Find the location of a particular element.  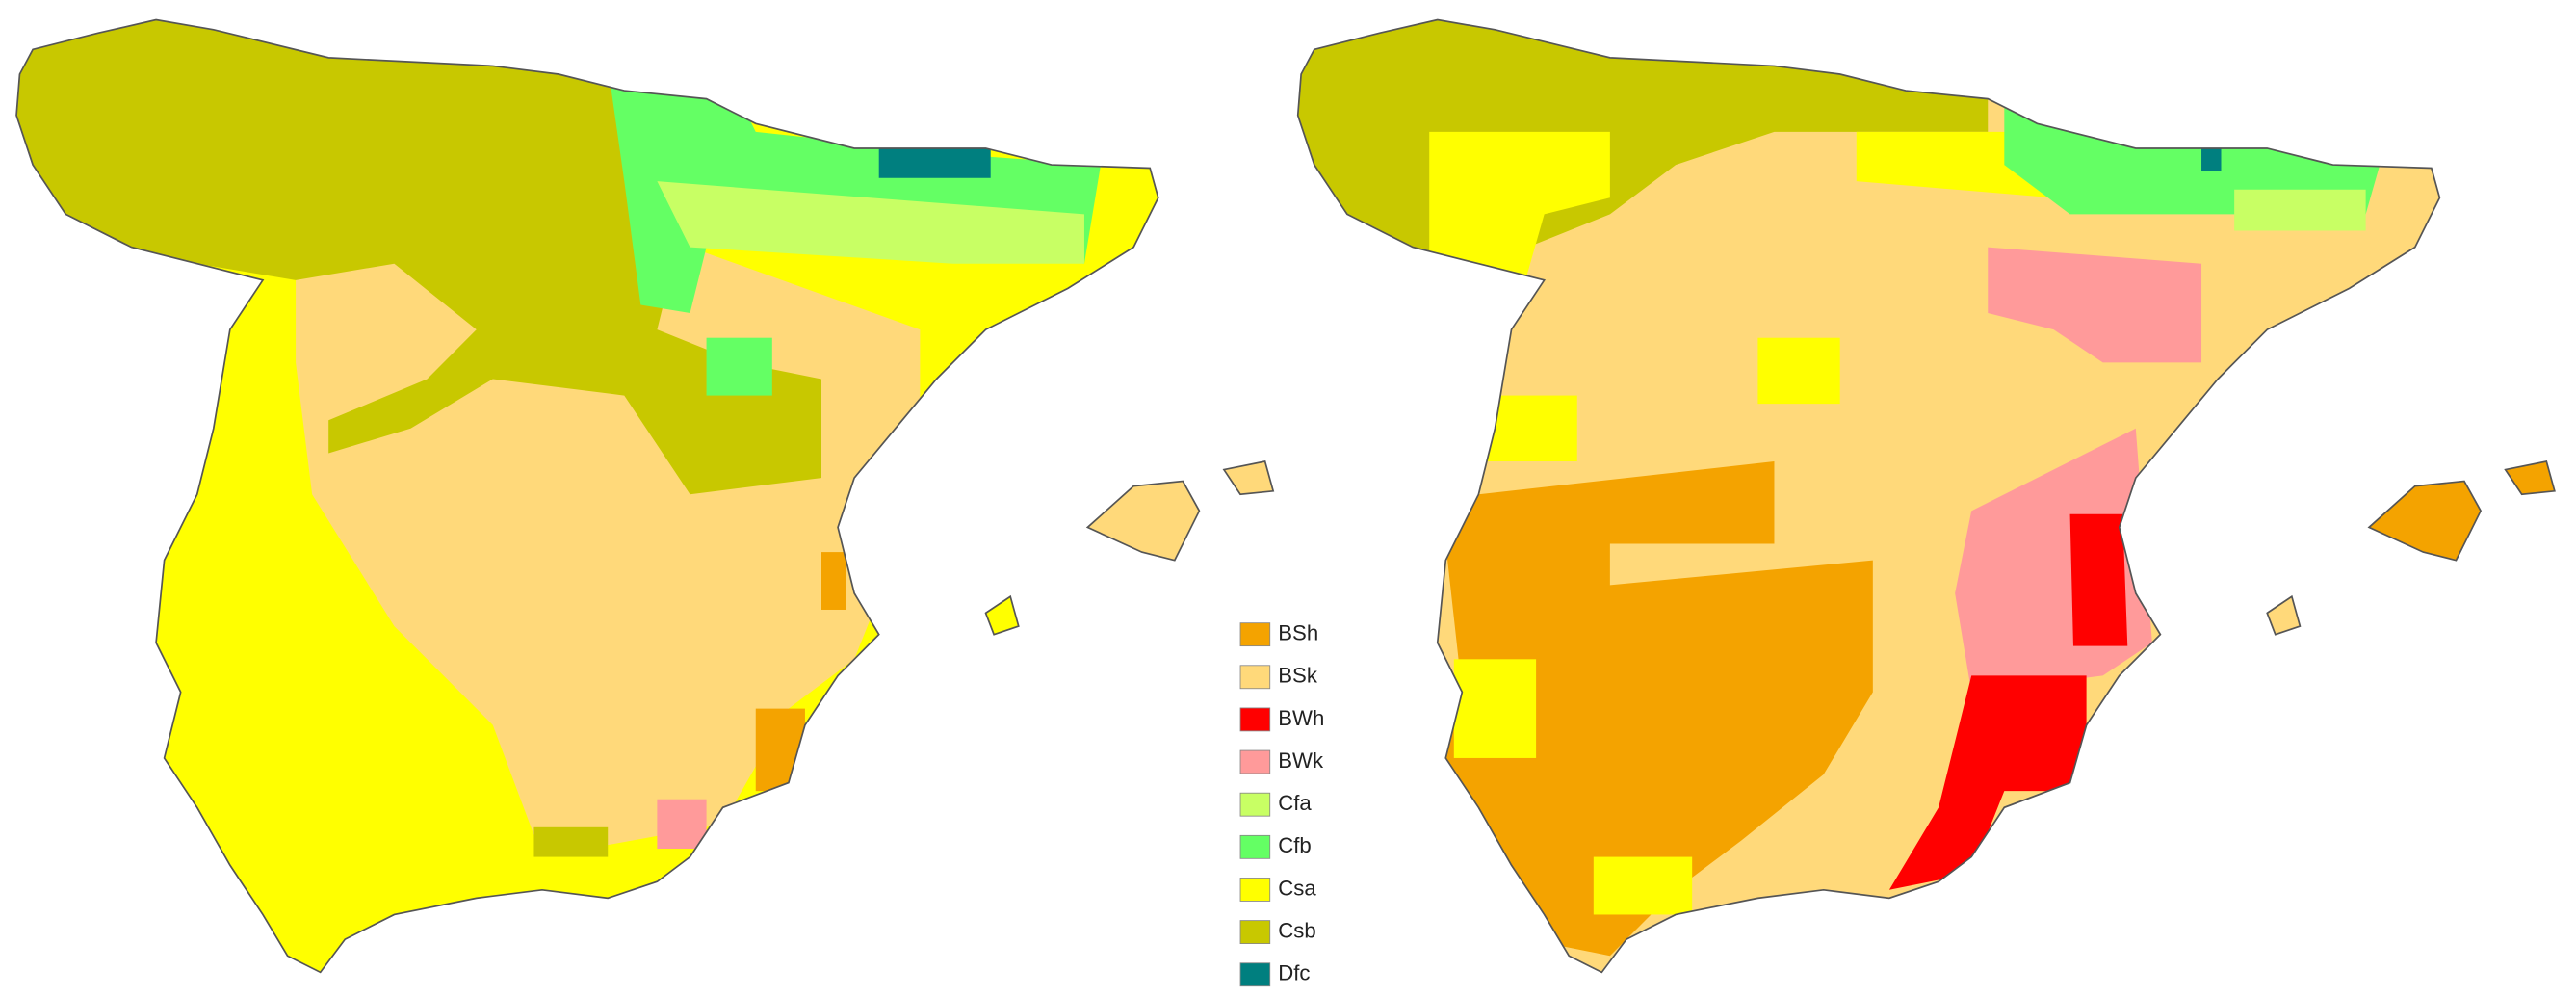

legend-label: BSh is located at coordinates (1298, 632).